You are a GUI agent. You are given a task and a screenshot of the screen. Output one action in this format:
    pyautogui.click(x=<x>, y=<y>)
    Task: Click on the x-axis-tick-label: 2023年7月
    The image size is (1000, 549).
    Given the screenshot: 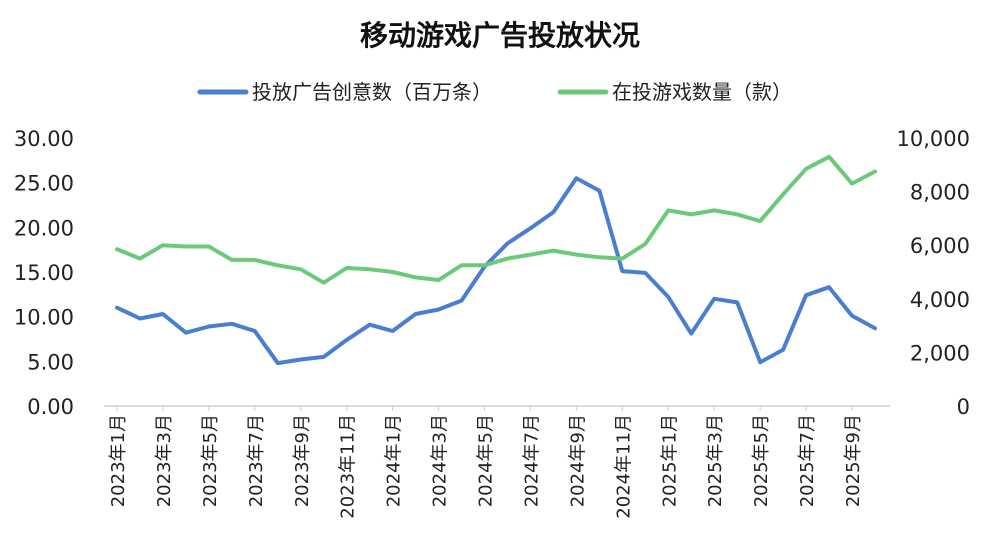 What is the action you would take?
    pyautogui.click(x=256, y=460)
    